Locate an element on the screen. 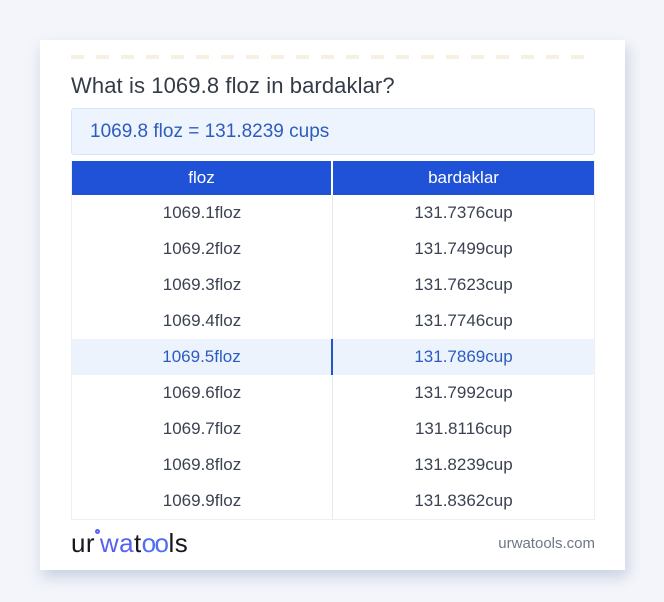 The width and height of the screenshot is (664, 602). cell-bardaklar: 131.8362cup is located at coordinates (463, 500).